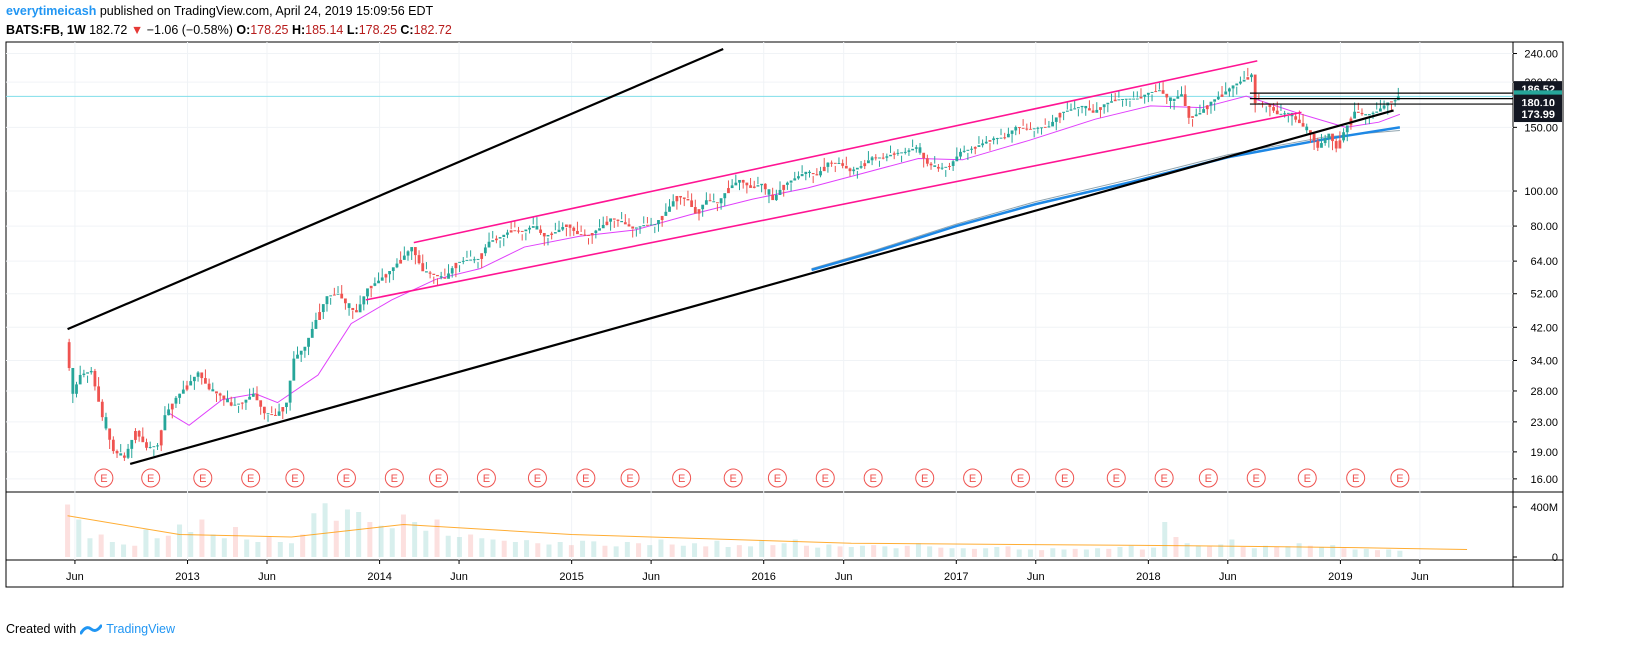  Describe the element at coordinates (1544, 508) in the screenshot. I see `volume-tick-label: 400M` at that location.